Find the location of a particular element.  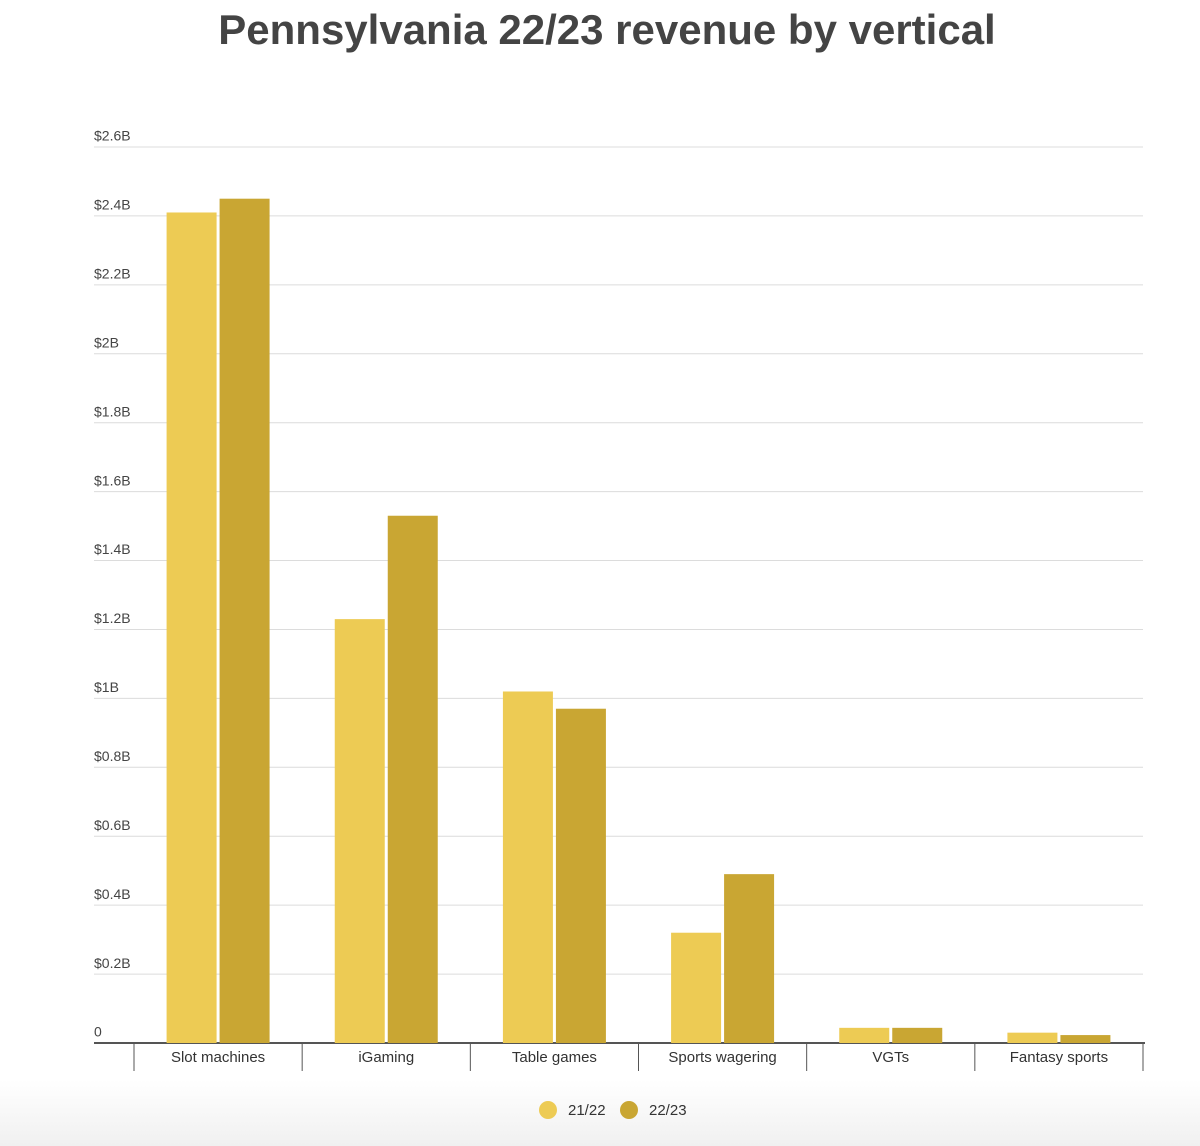

chart-title: Pennsylvania 22/23 revenue by vertical is located at coordinates (606, 29).